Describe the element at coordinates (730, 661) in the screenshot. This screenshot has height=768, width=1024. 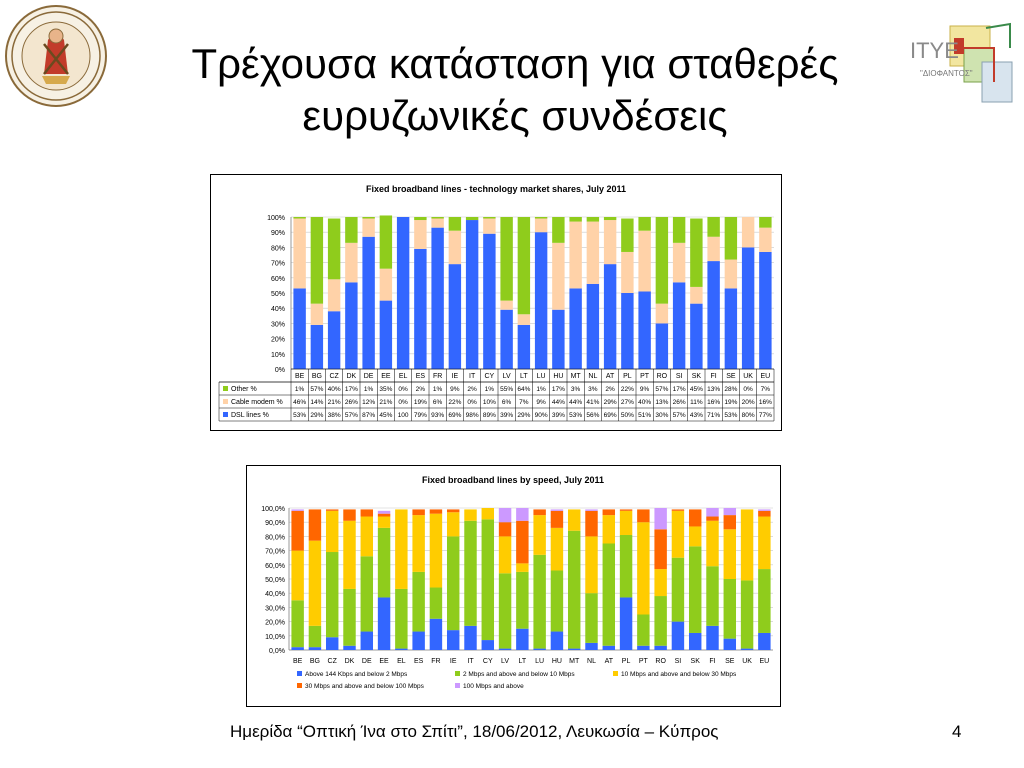
I see `x-tick-label: SE` at that location.